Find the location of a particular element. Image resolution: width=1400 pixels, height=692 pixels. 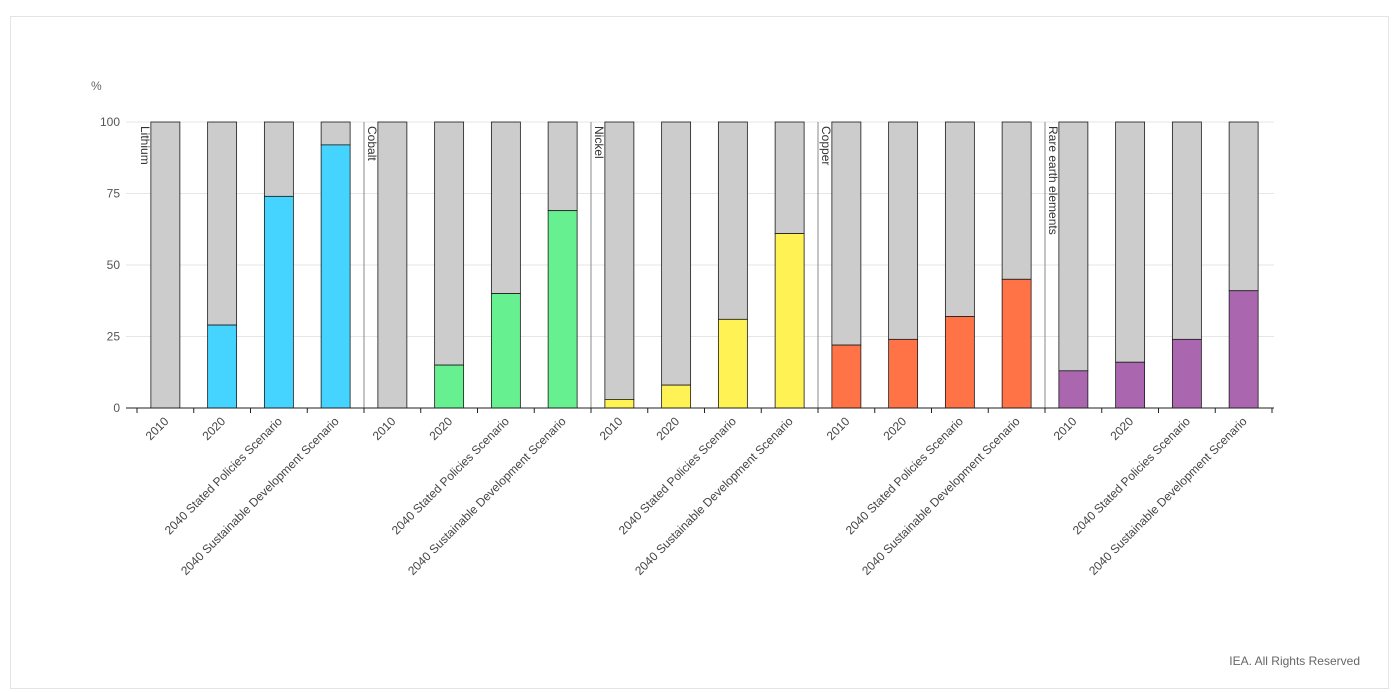

x-tick-label-rare-earth-elements-1: 2020 is located at coordinates (1121, 428).